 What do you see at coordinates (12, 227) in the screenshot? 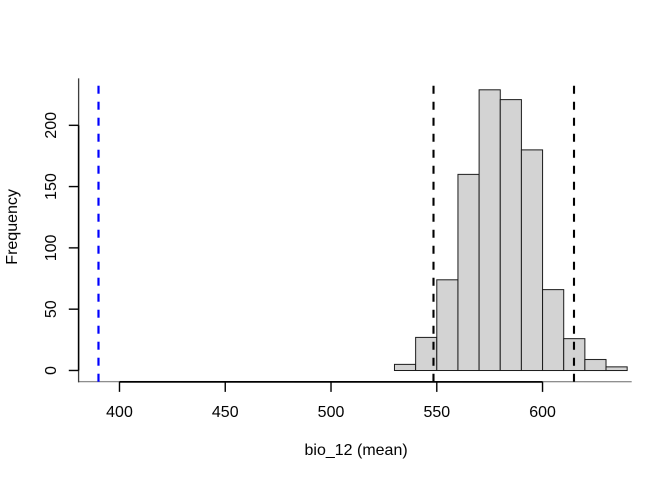
I see `svg-text: Frequency` at bounding box center [12, 227].